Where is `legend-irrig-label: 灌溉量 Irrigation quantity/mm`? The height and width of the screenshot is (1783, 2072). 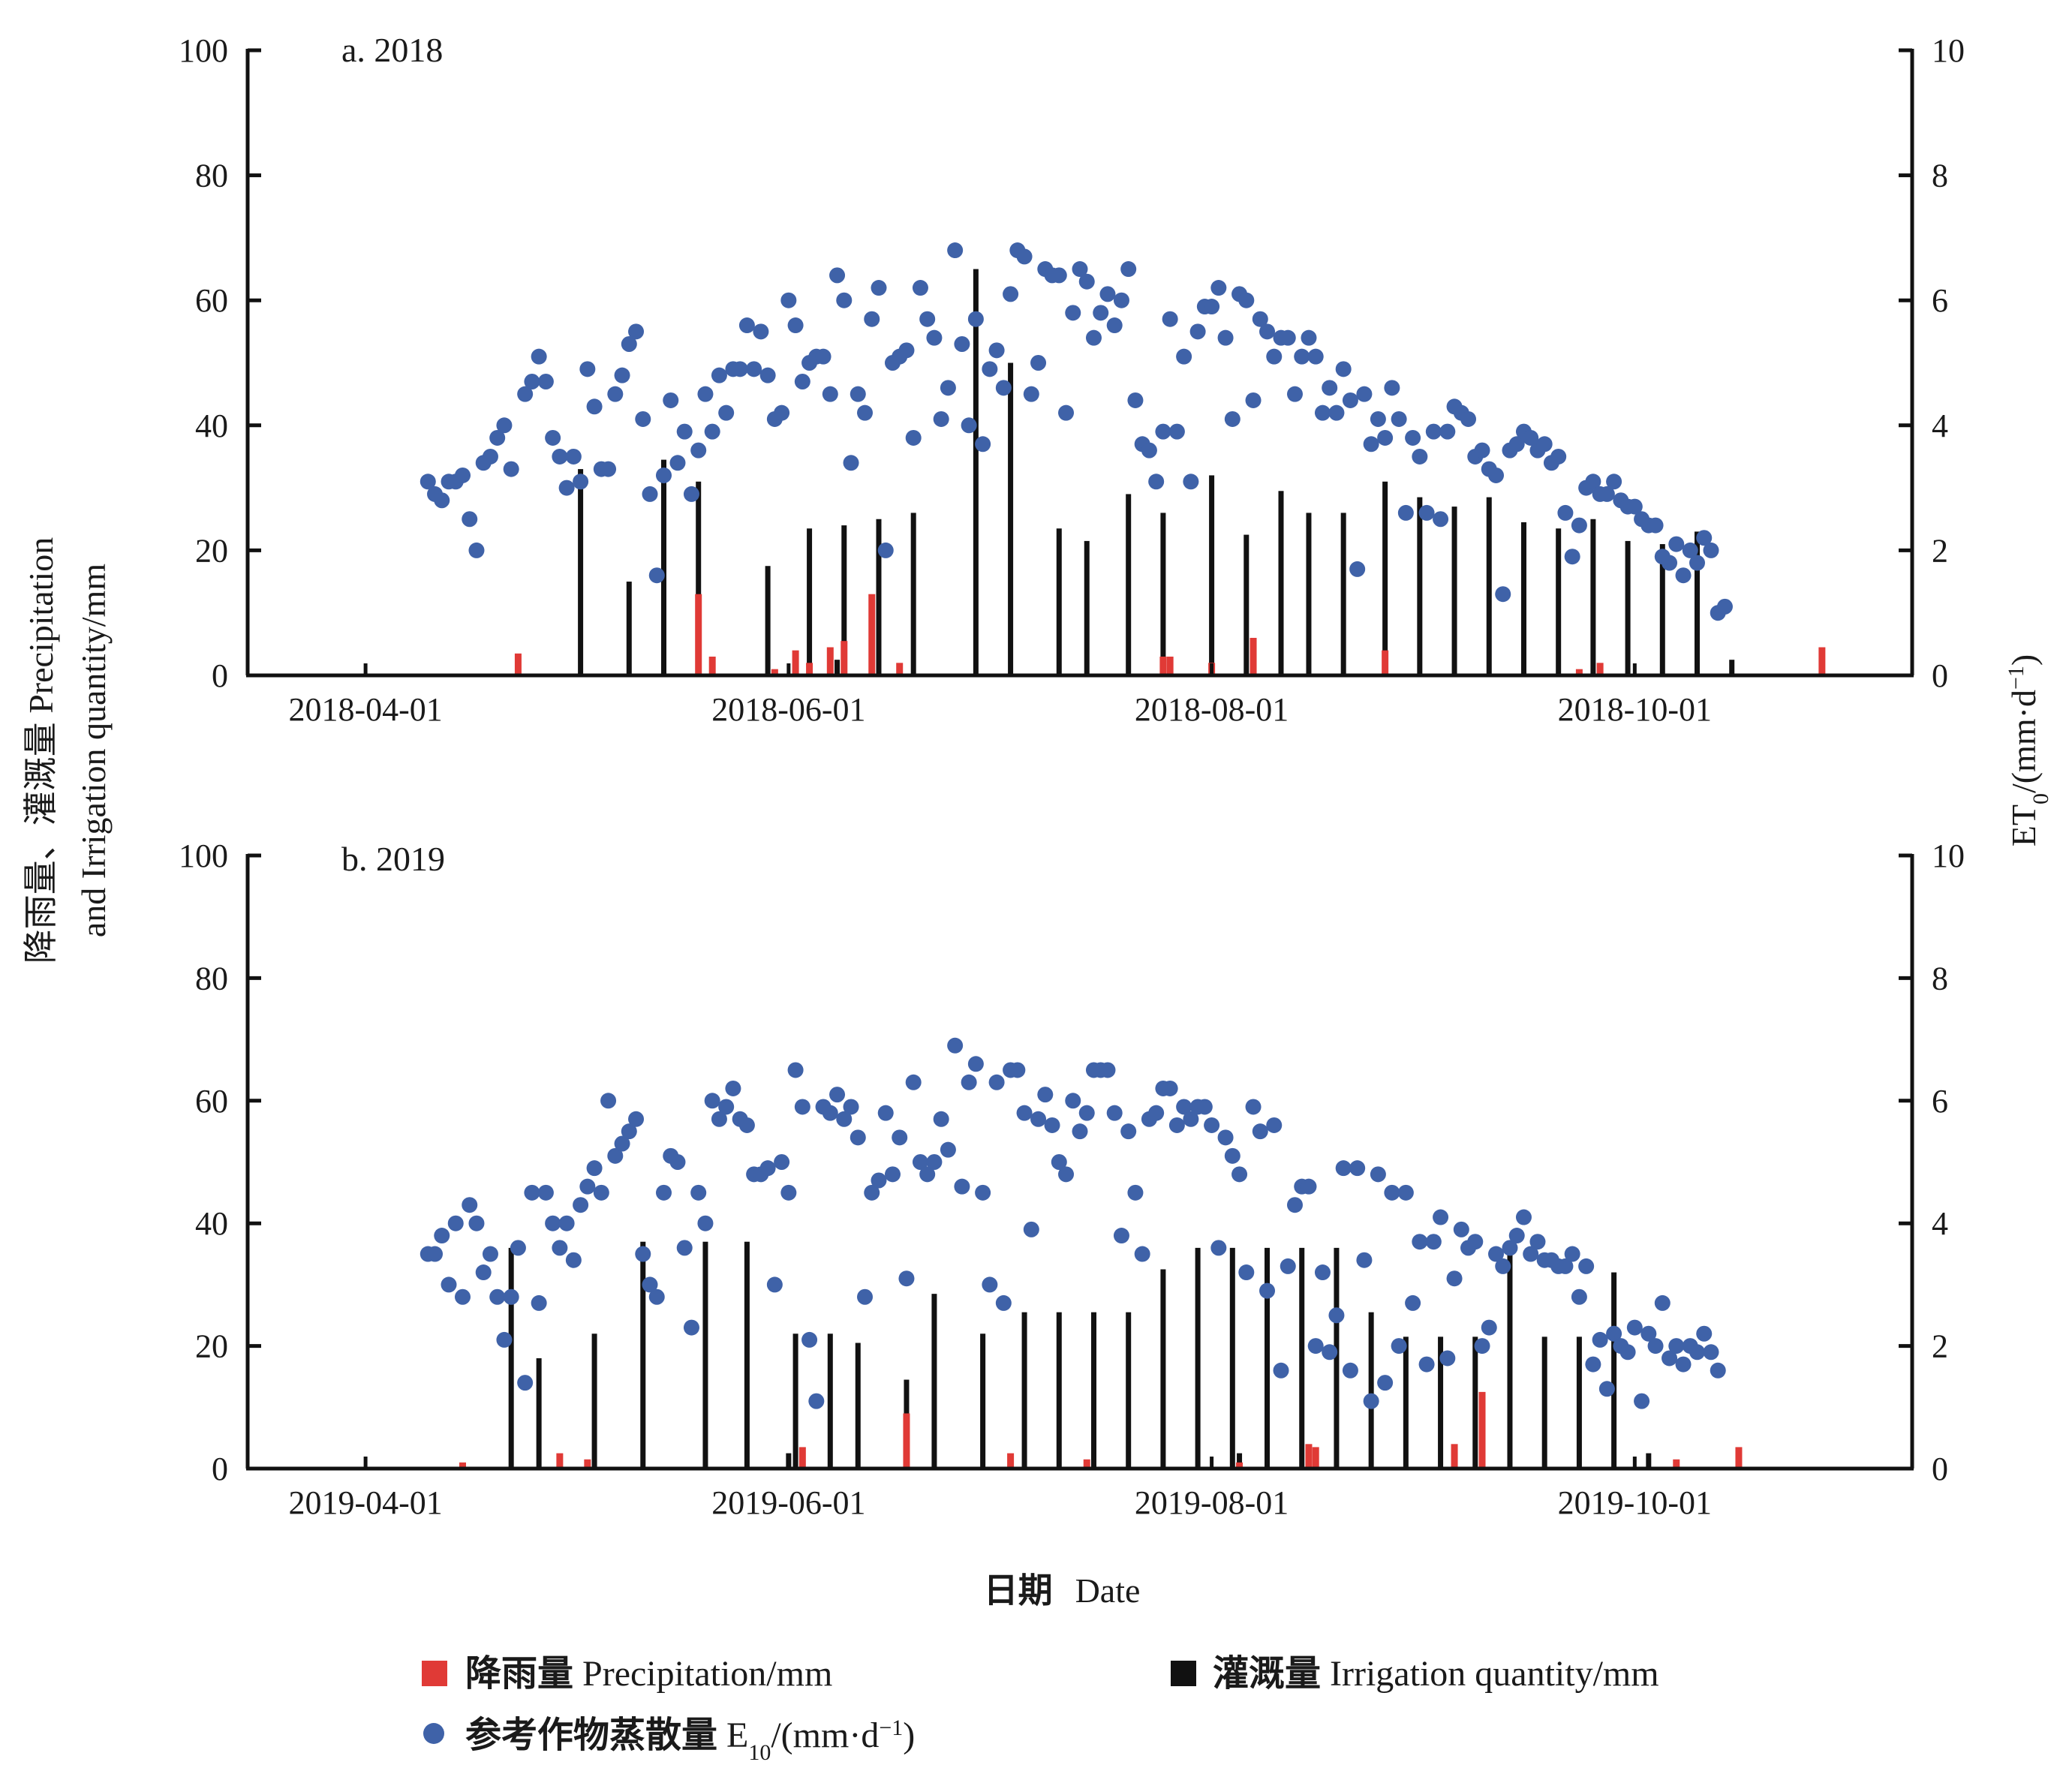 legend-irrig-label: 灌溉量 Irrigation quantity/mm is located at coordinates (1436, 1673).